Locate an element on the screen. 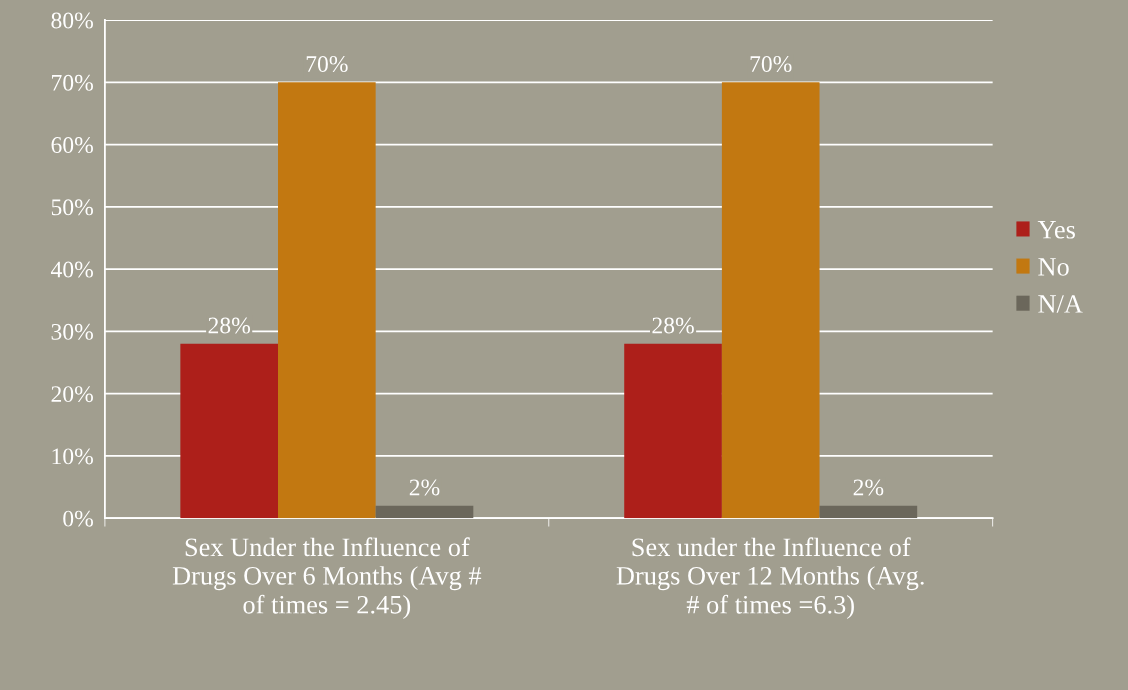  y-tick-label: 60% is located at coordinates (72, 145).